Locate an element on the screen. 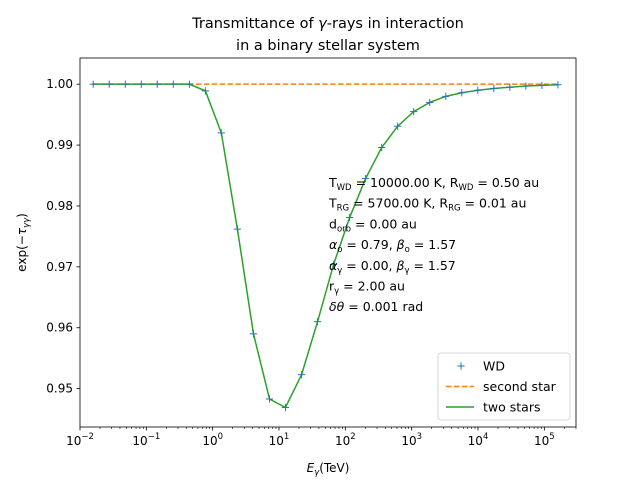 This screenshot has width=640, height=480. annotation-segment: d is located at coordinates (333, 223).